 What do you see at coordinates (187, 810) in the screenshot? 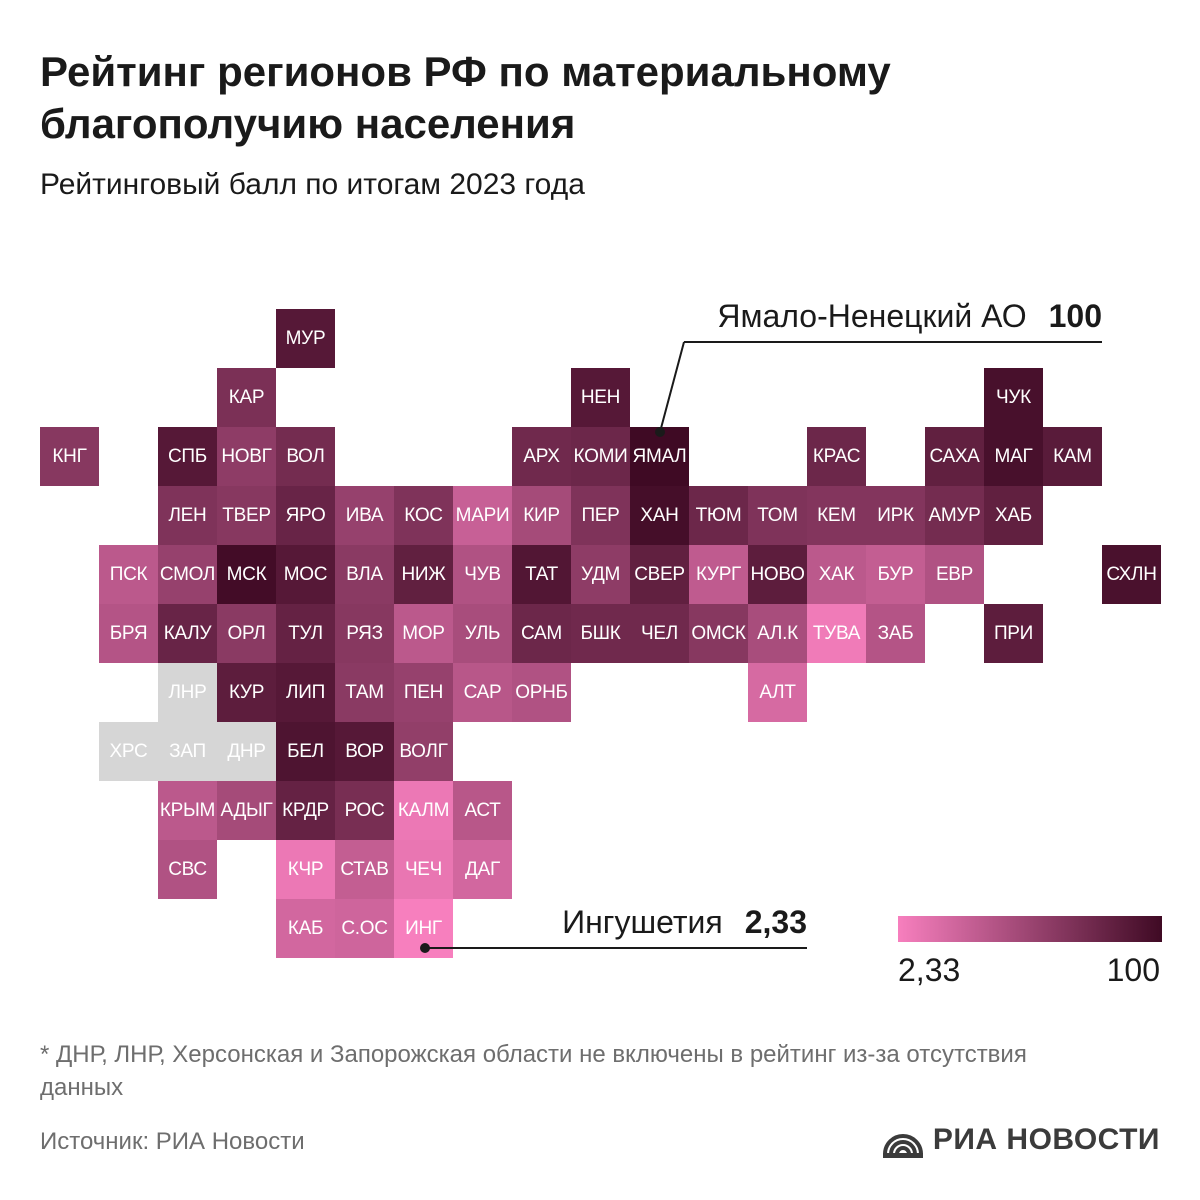
I see `region-tile-КРЫМ: КРЫМ` at bounding box center [187, 810].